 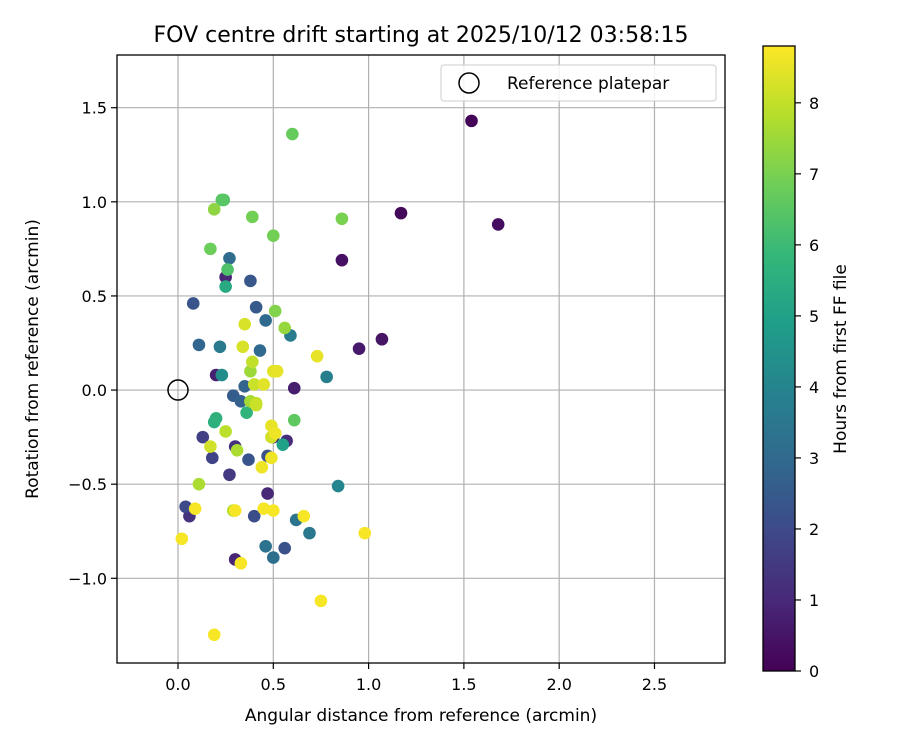 What do you see at coordinates (94, 108) in the screenshot?
I see `y-tick-label: 1.5` at bounding box center [94, 108].